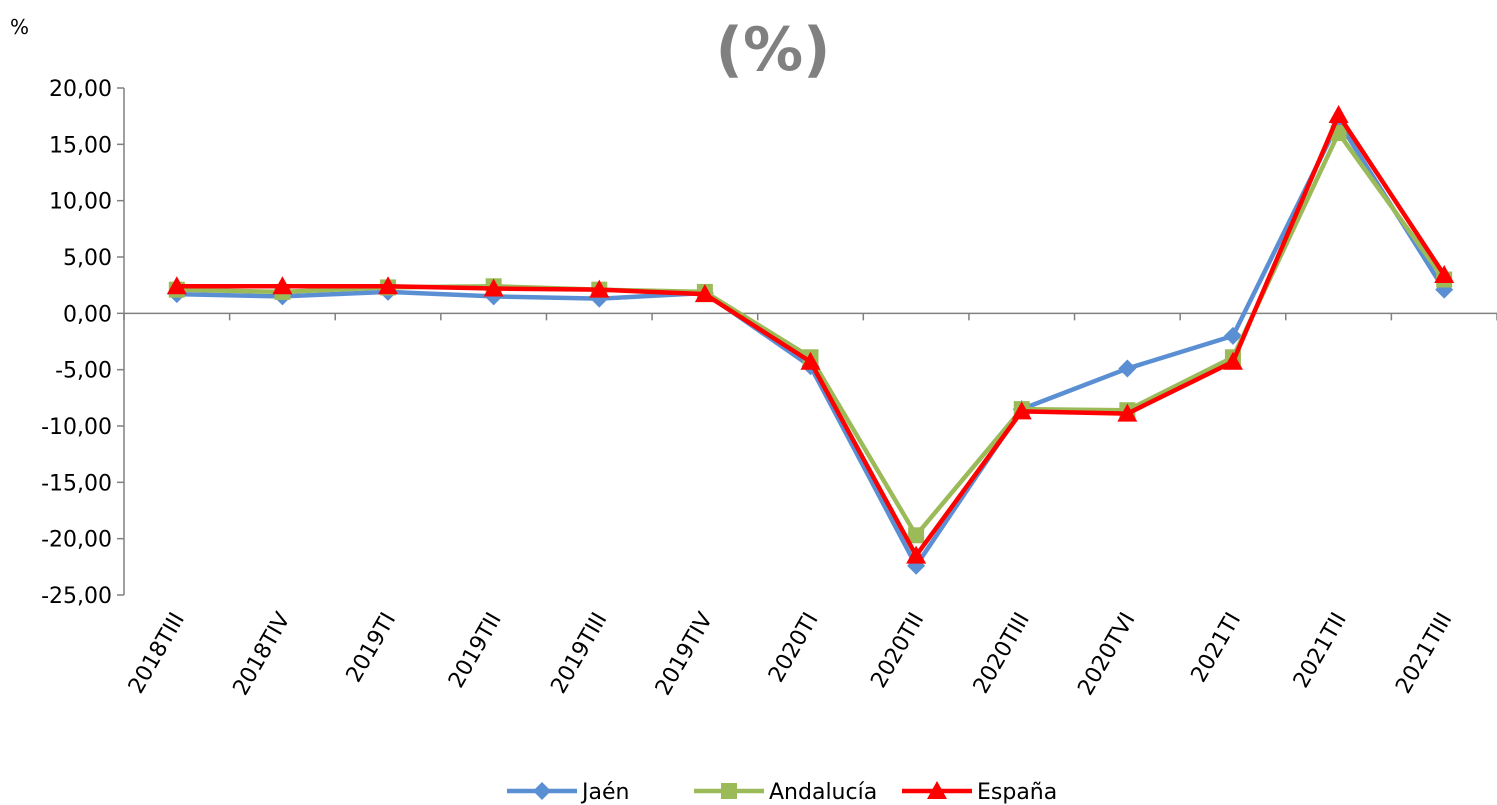 This screenshot has width=1497, height=805. Describe the element at coordinates (916, 535) in the screenshot. I see `data-point-andalucia` at that location.